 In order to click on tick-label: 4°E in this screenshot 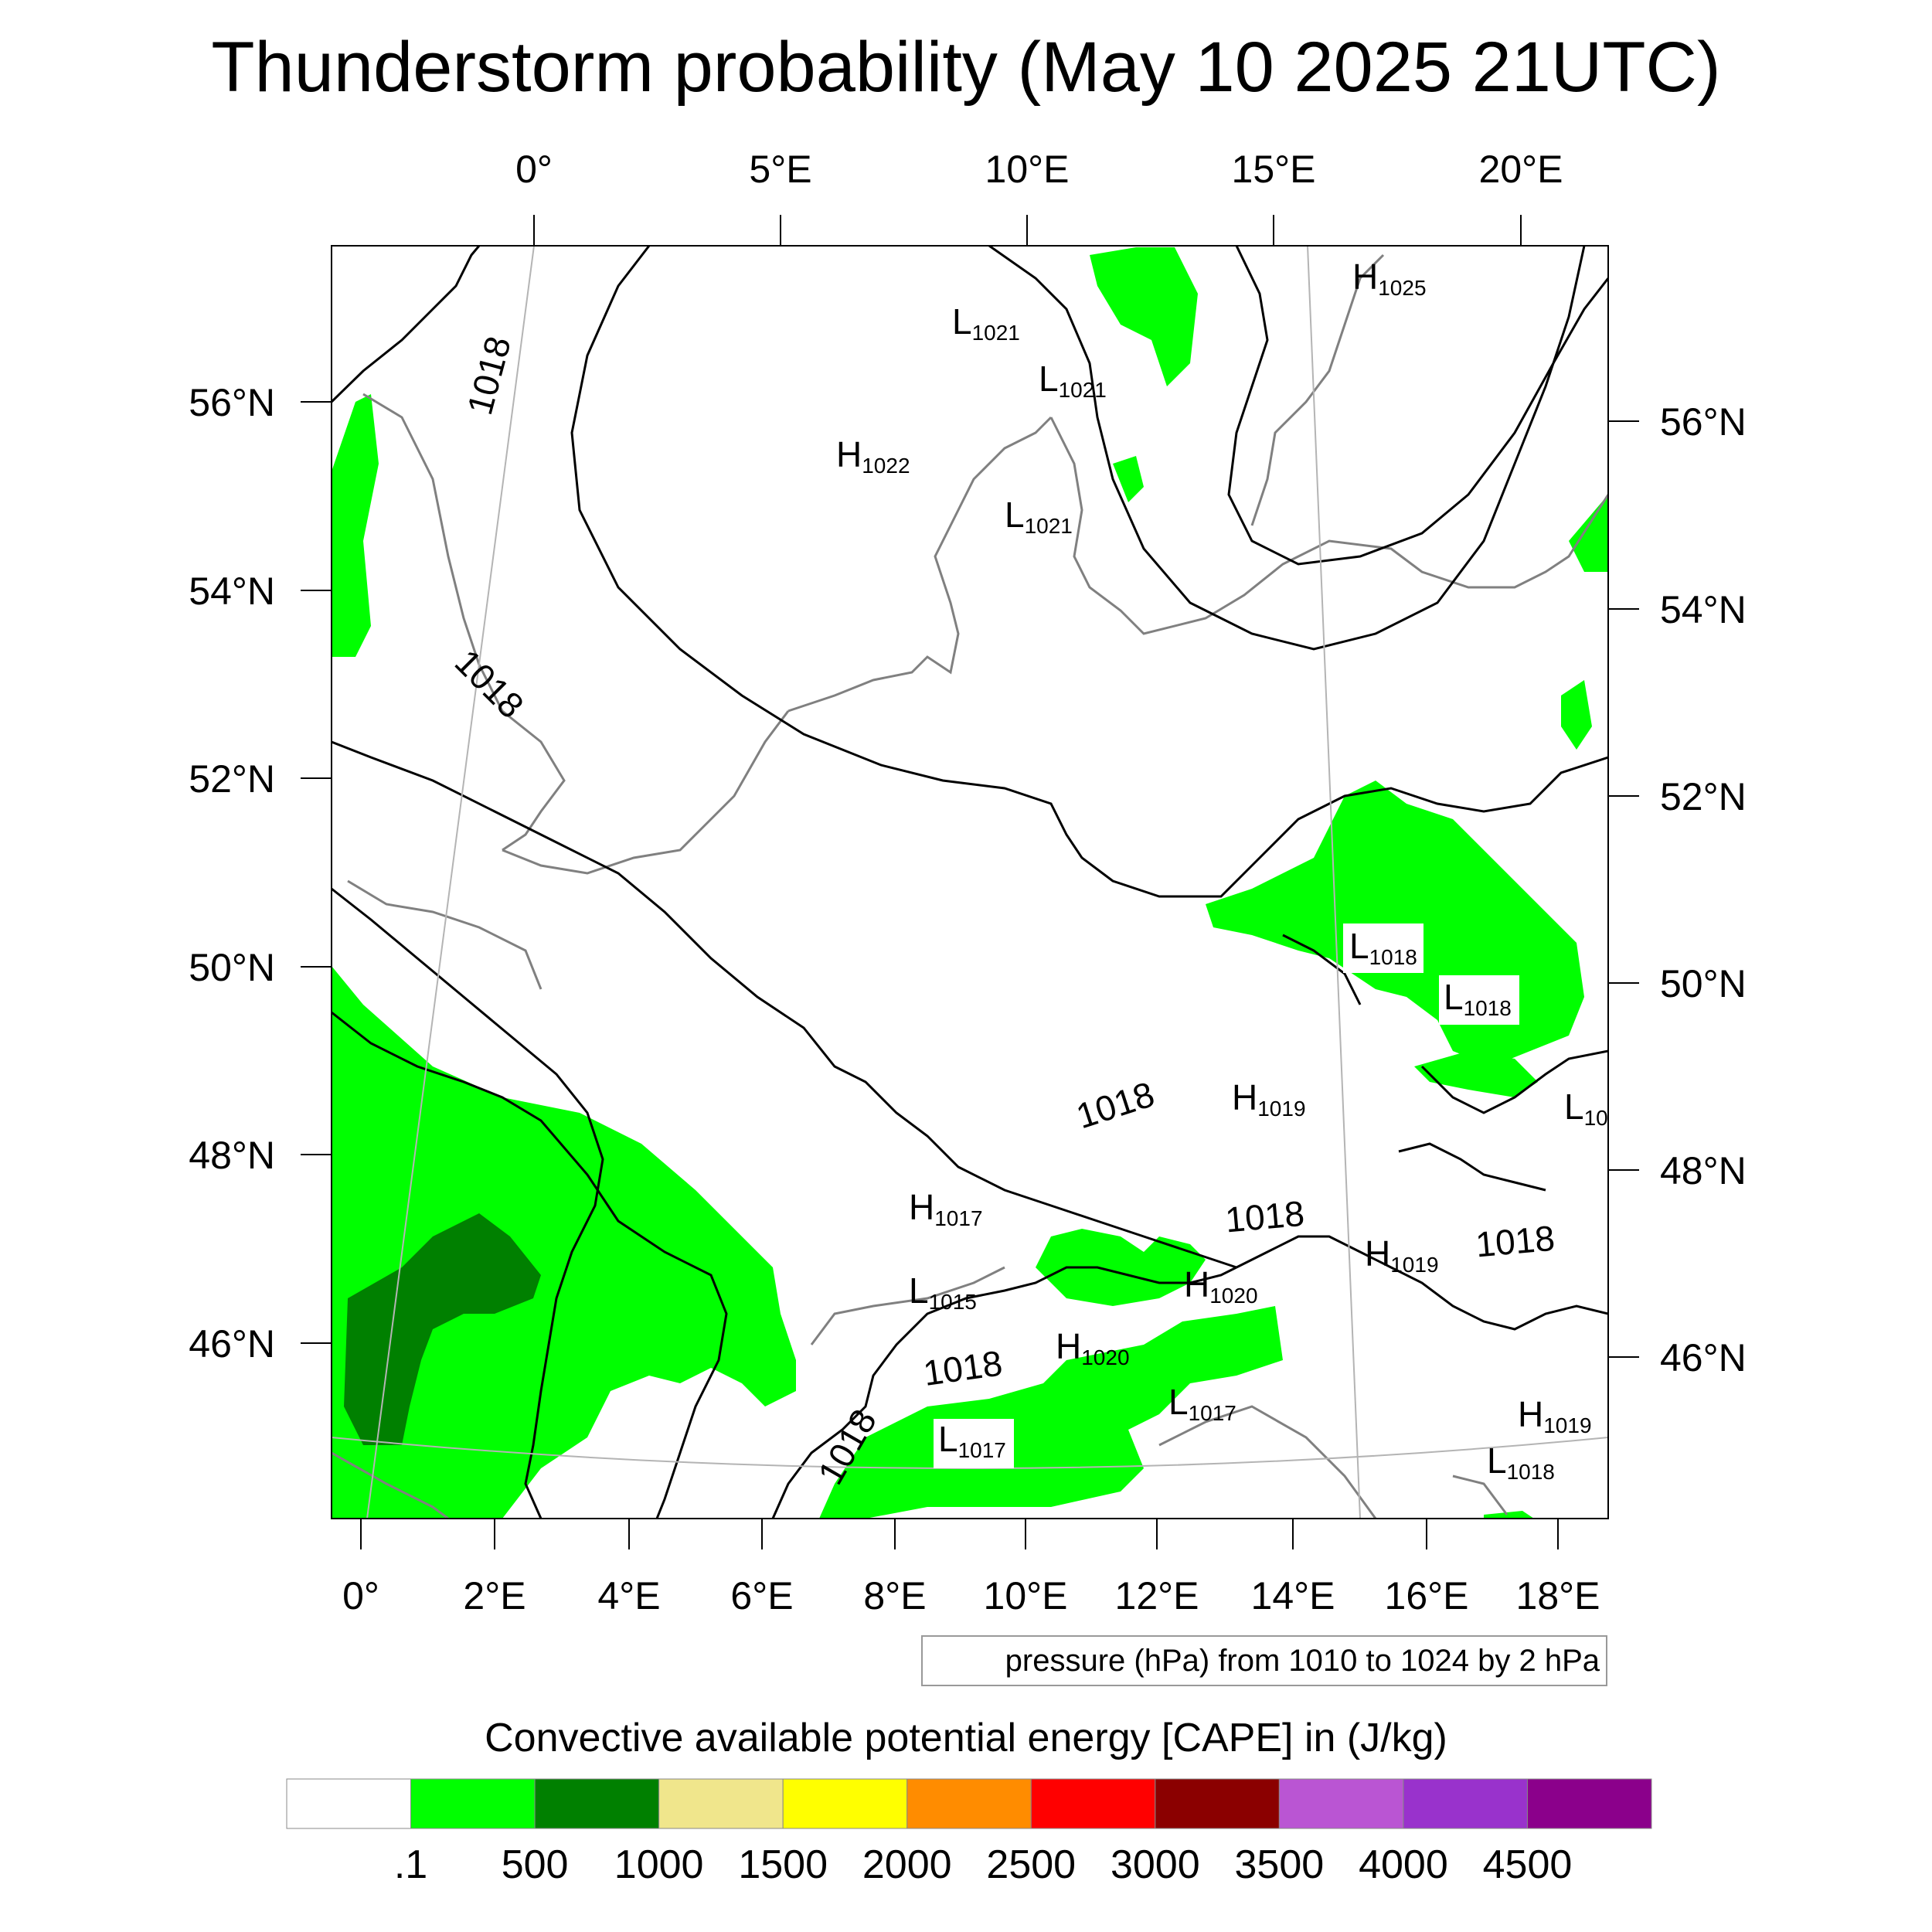, I will do `click(628, 1596)`.